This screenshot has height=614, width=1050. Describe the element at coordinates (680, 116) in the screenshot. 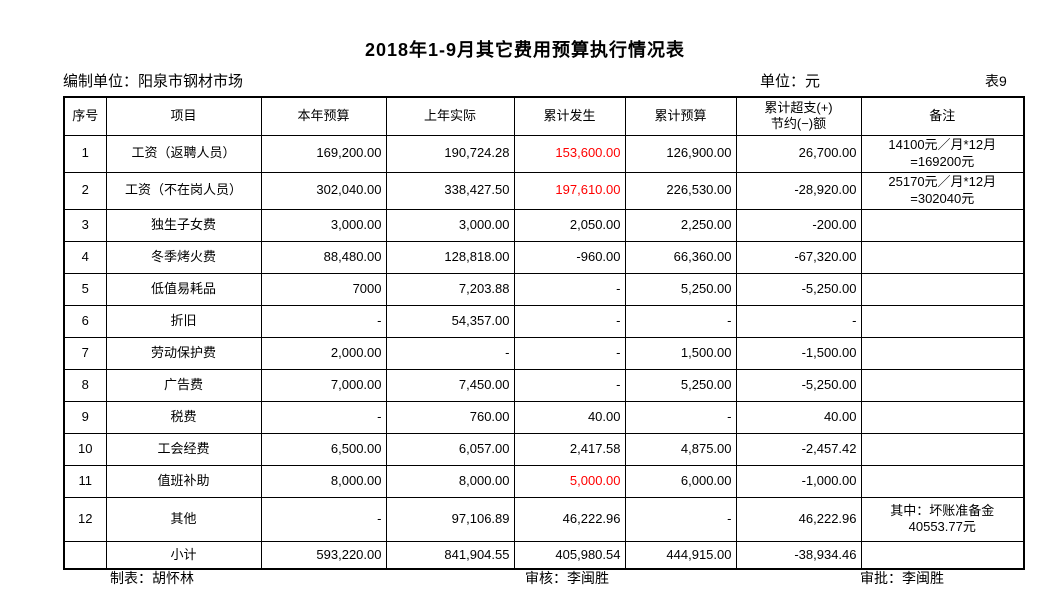

I see `header-cumulative-budget: 累计预算` at that location.